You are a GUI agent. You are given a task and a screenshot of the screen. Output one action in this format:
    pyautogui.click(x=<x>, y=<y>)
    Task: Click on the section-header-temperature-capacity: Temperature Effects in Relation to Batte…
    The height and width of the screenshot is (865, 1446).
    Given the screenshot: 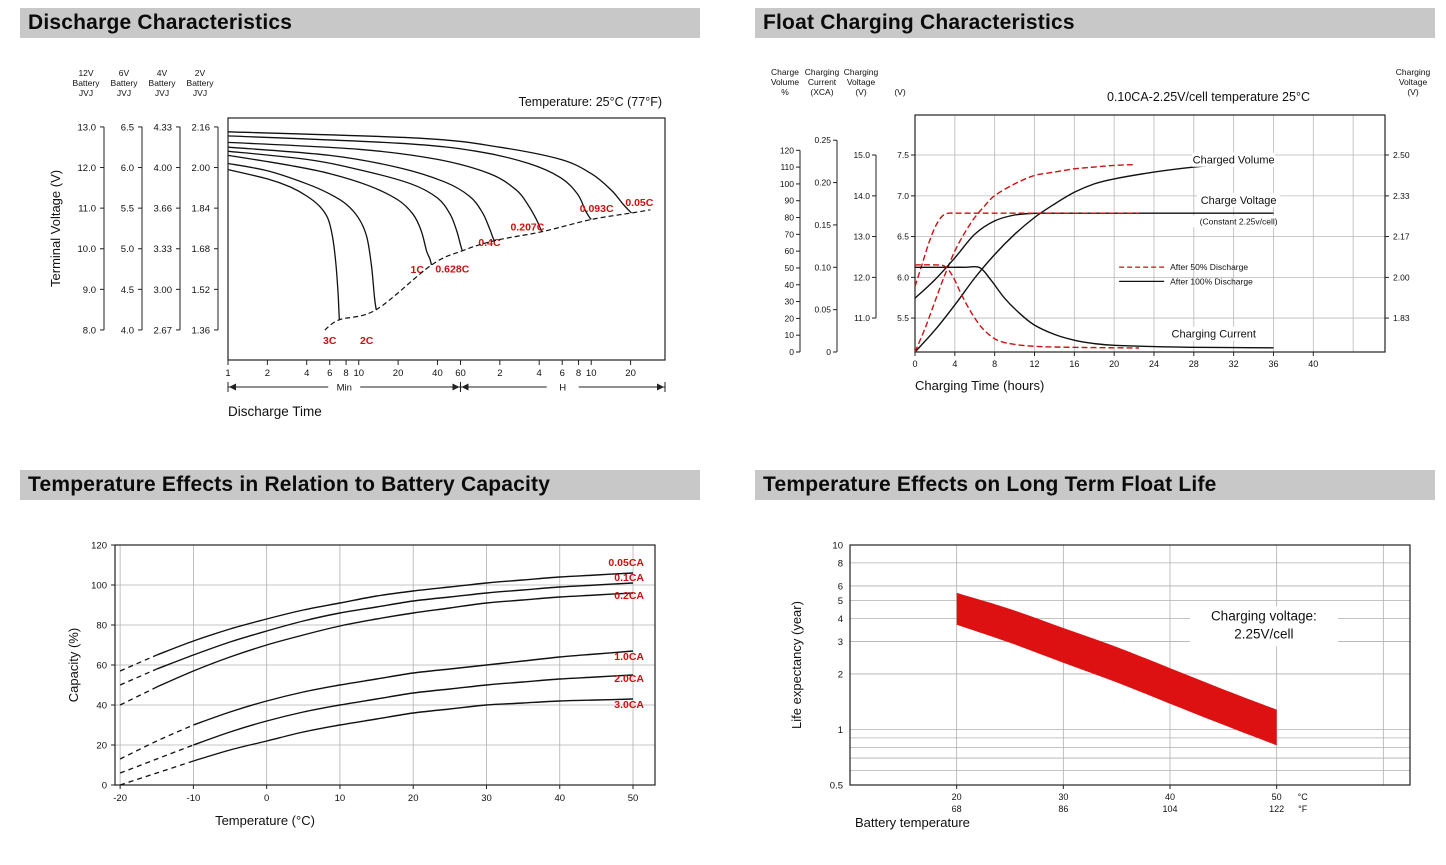 What is the action you would take?
    pyautogui.click(x=360, y=485)
    